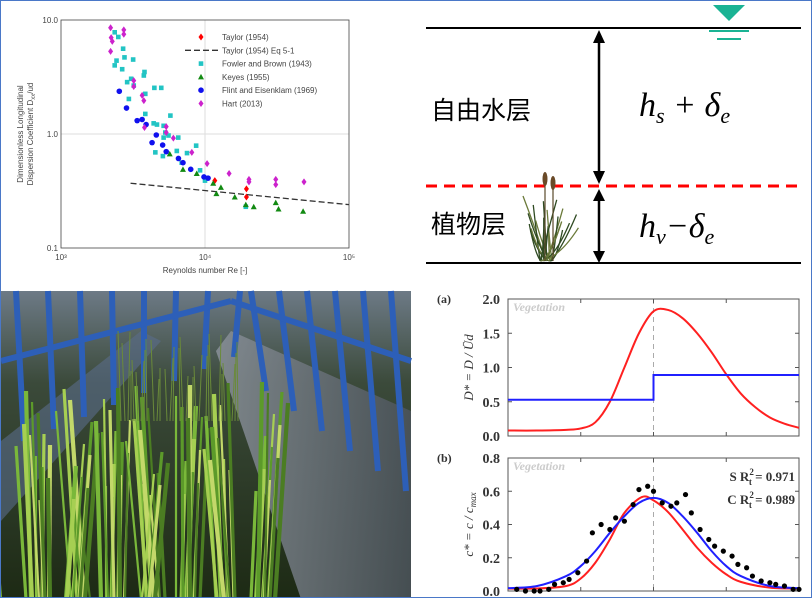 This screenshot has width=812, height=598. Describe the element at coordinates (750, 482) in the screenshot. I see `fit-sub: t` at that location.